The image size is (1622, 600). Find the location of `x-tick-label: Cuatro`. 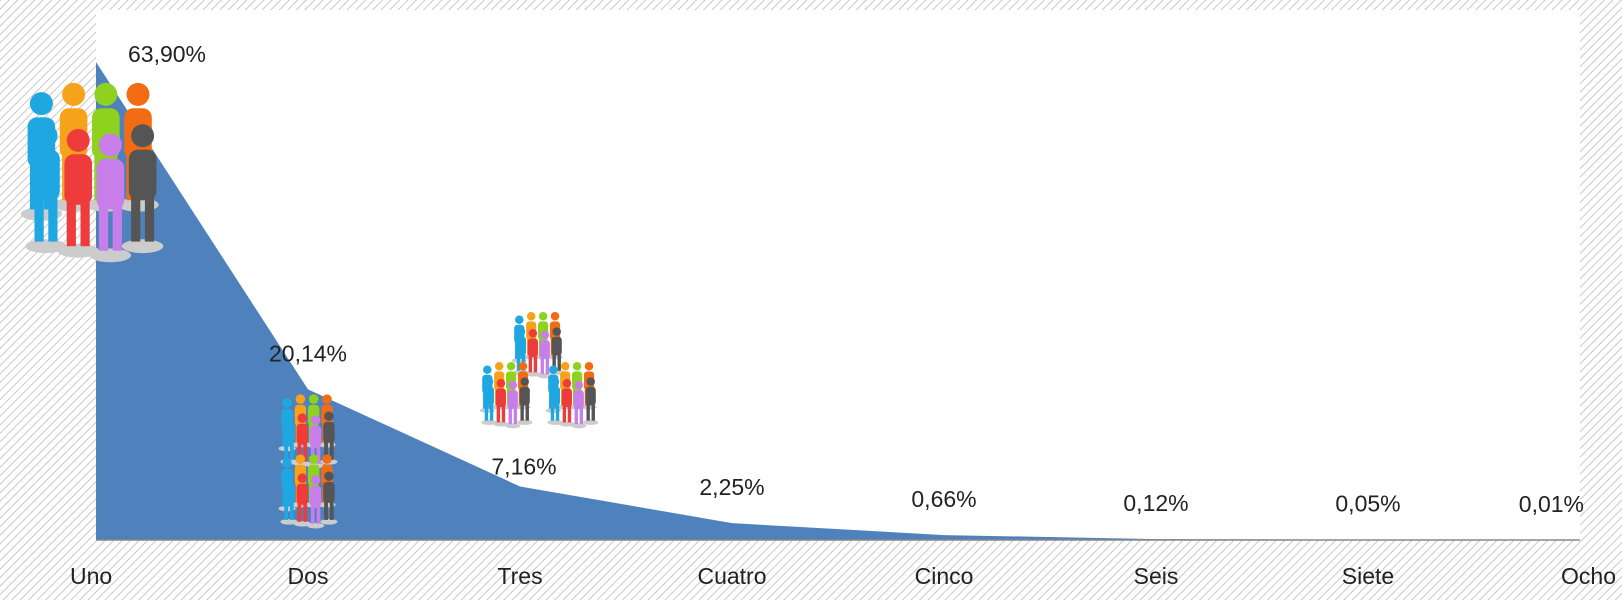

x-tick-label: Cuatro is located at coordinates (731, 576).